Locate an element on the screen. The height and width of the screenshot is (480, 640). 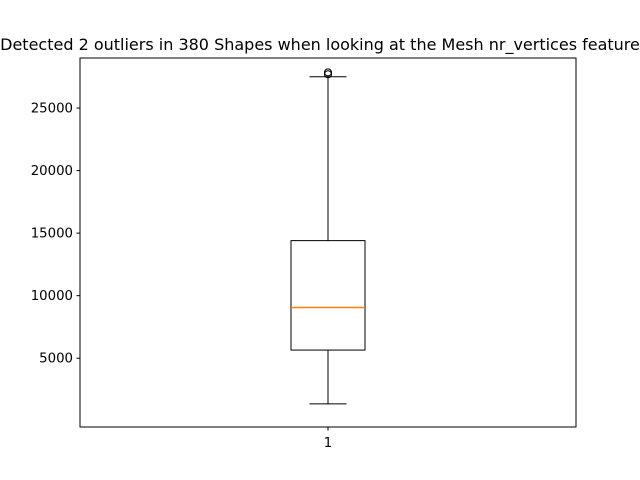
y-tick-label: 15000 is located at coordinates (52, 234).